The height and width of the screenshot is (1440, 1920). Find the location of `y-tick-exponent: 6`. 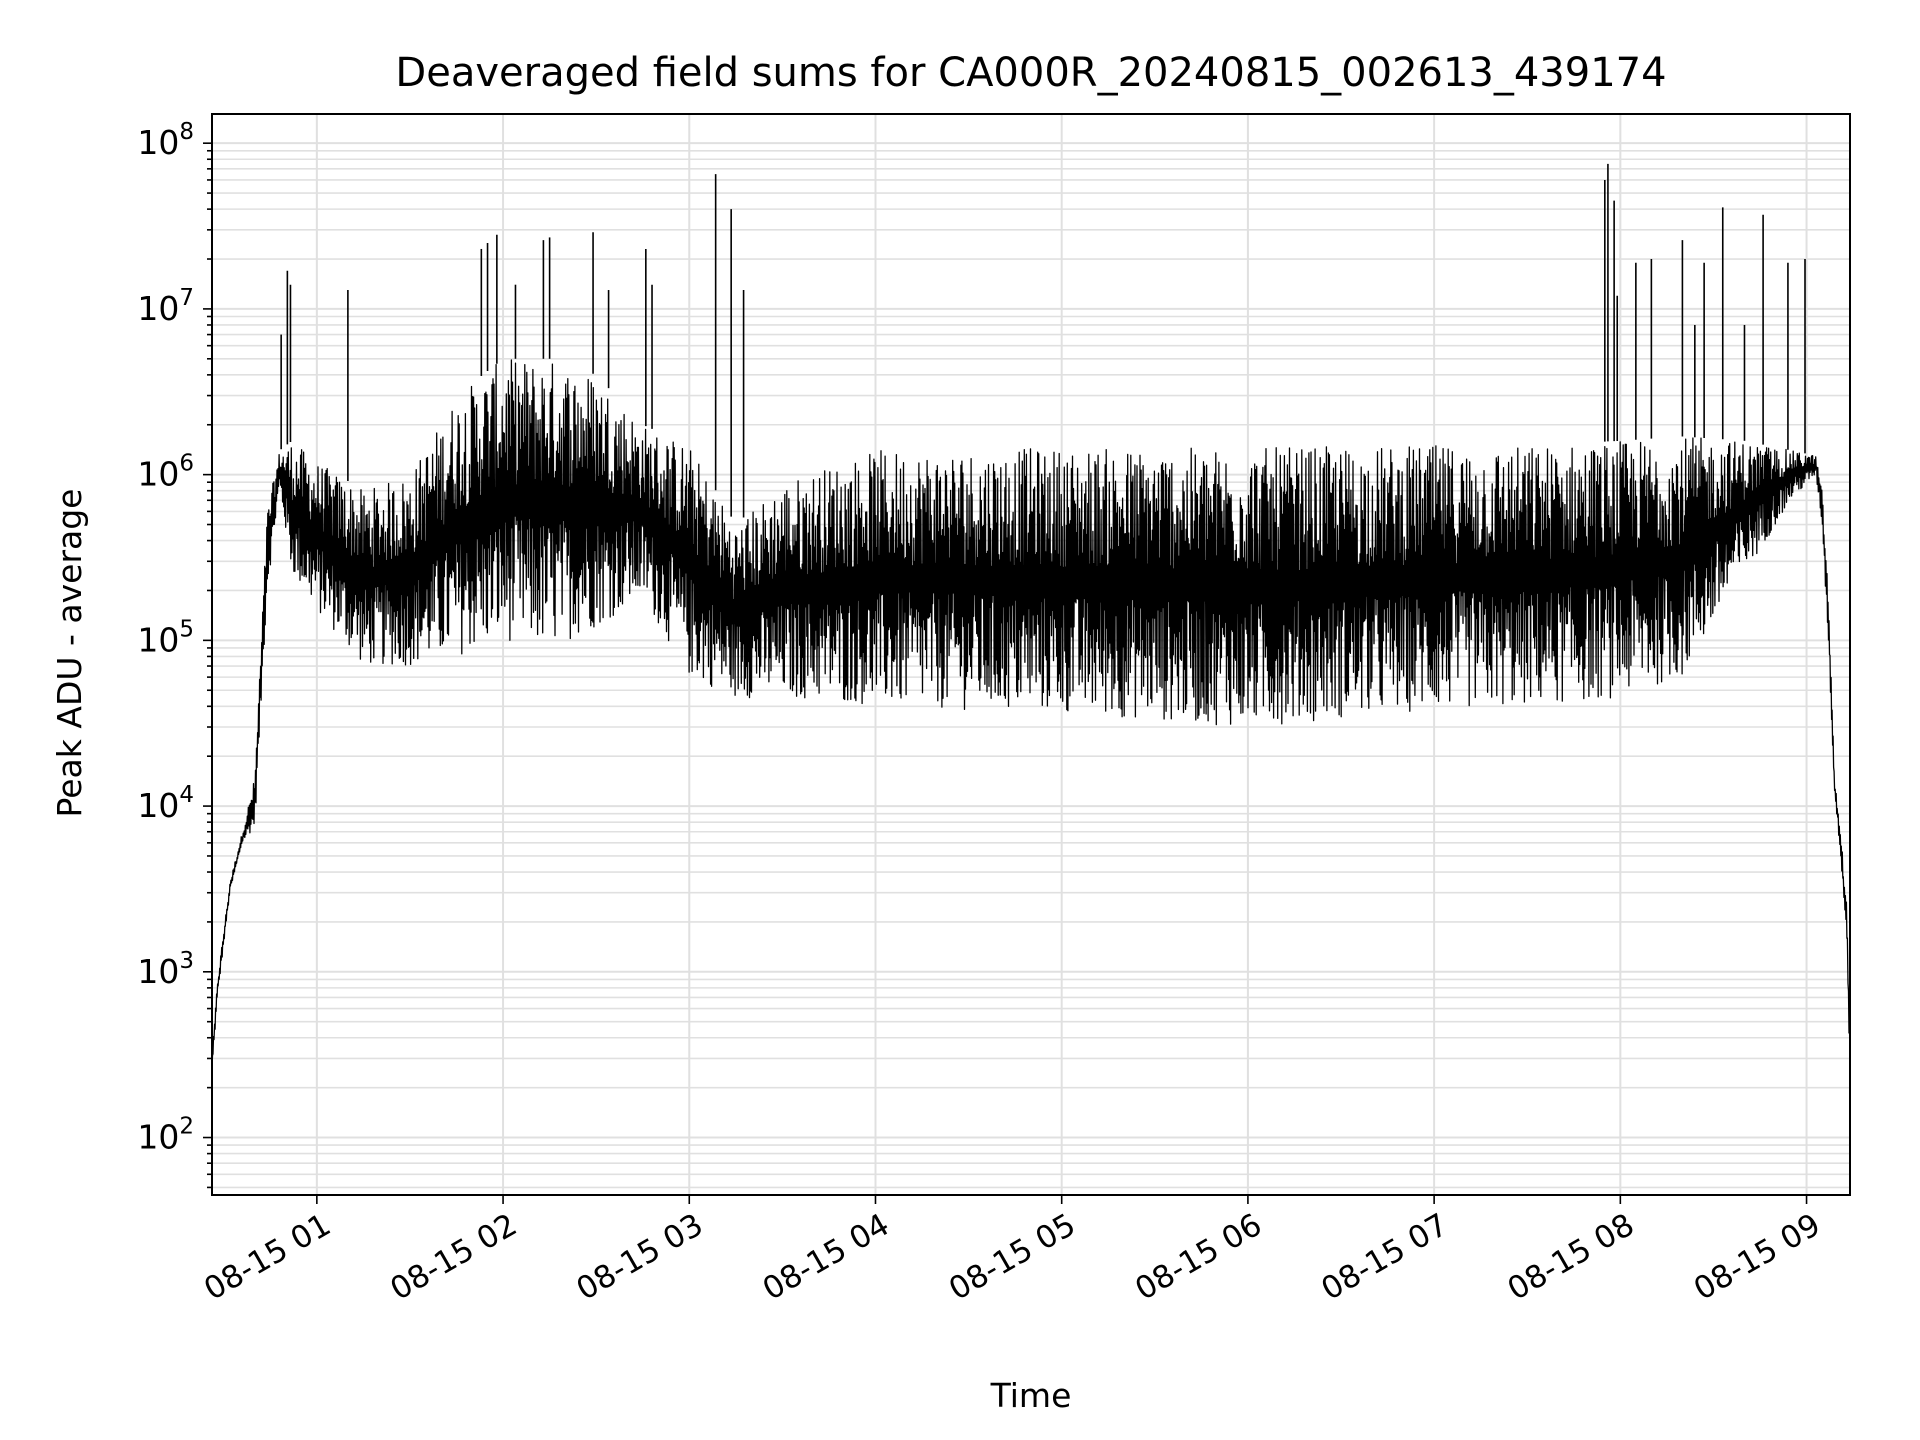

y-tick-exponent: 6 is located at coordinates (186, 464).